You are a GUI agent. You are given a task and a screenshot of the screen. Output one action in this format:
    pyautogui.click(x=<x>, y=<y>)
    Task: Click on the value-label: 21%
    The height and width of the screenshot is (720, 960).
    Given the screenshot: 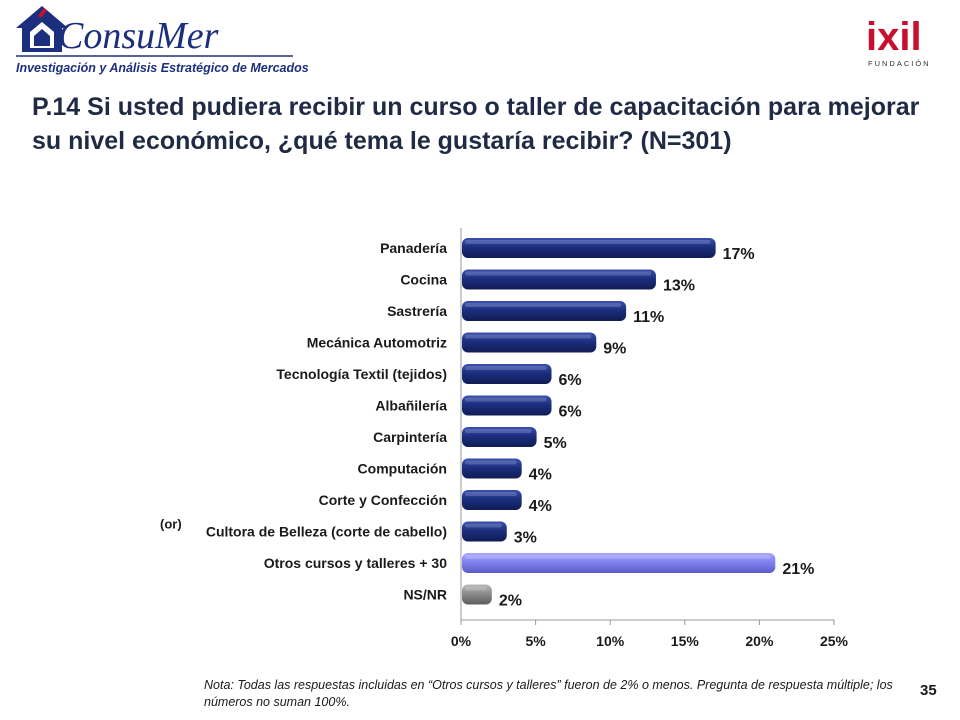 What is the action you would take?
    pyautogui.click(x=798, y=569)
    